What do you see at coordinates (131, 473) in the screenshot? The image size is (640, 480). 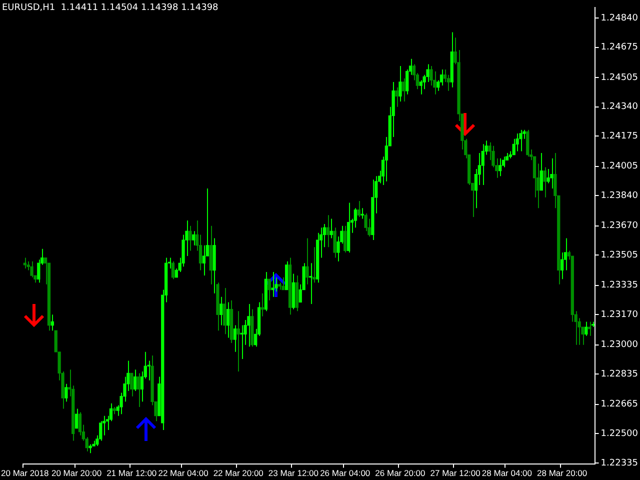 I see `x-tick-label: 21 Mar 12:00` at bounding box center [131, 473].